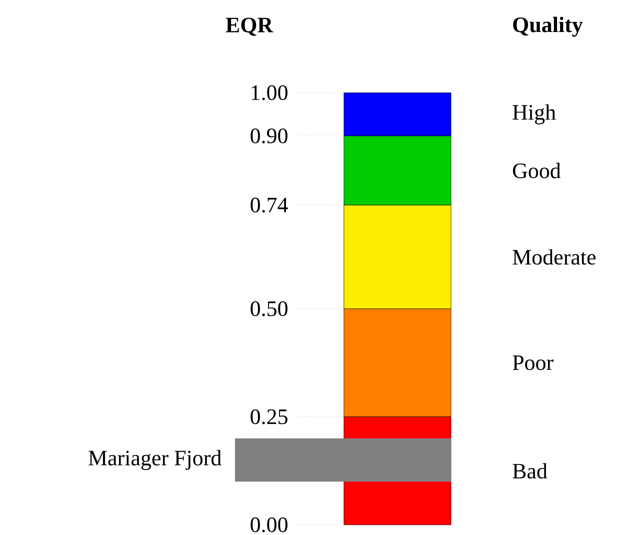 Image resolution: width=625 pixels, height=535 pixels. I want to click on band-label: Mariager Fjord, so click(155, 460).